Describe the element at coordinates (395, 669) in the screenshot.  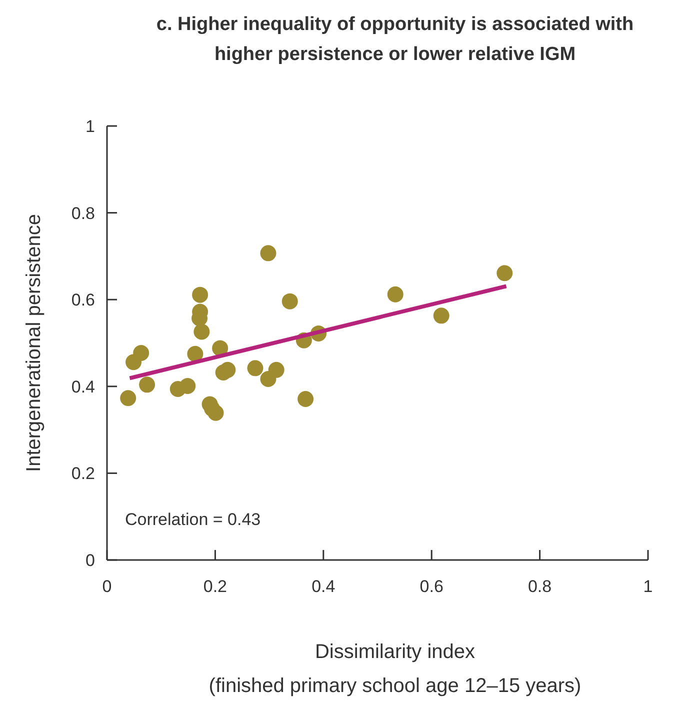
I see `x-axis-title: Dissimilarity index (finished primary school age 12–15 years)` at that location.